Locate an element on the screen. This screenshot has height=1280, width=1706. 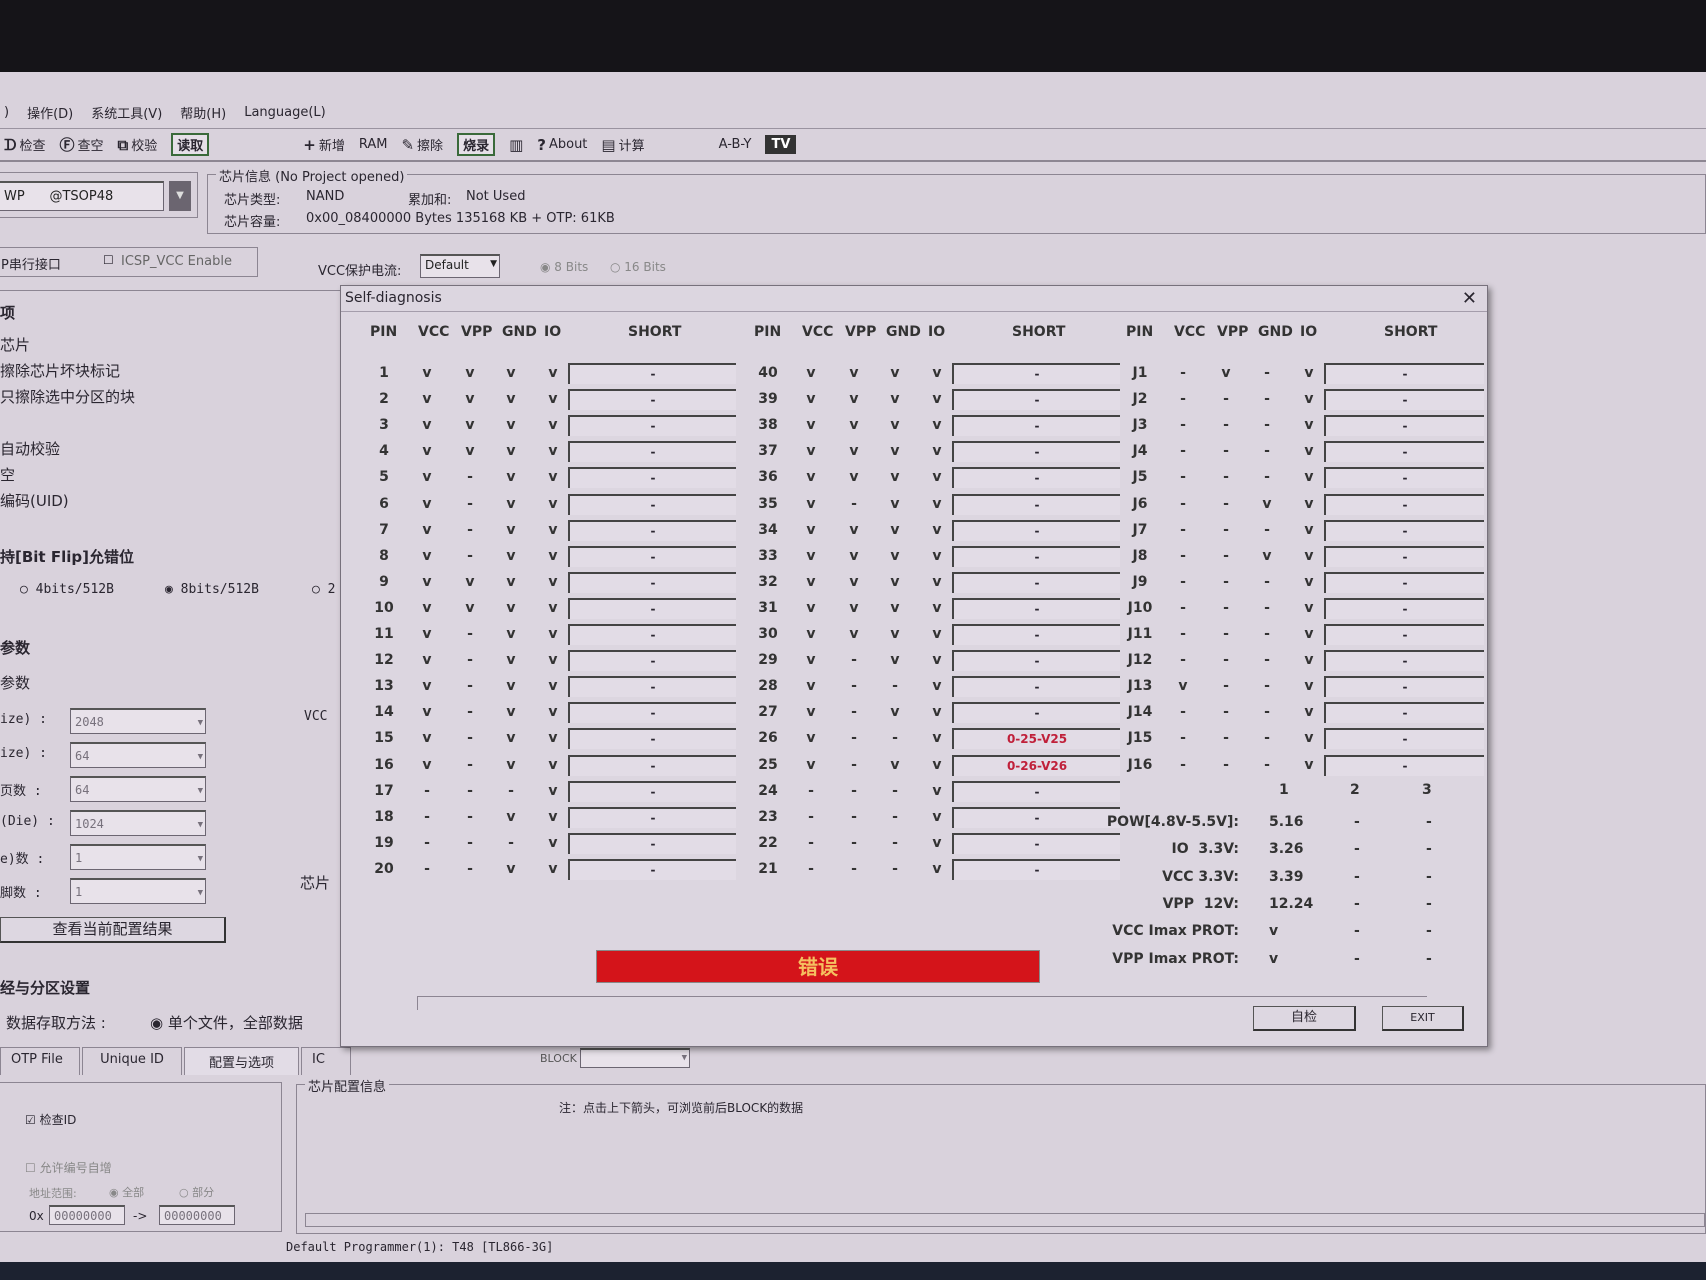
vcc-protect-select: Default ▼ is located at coordinates (460, 266).